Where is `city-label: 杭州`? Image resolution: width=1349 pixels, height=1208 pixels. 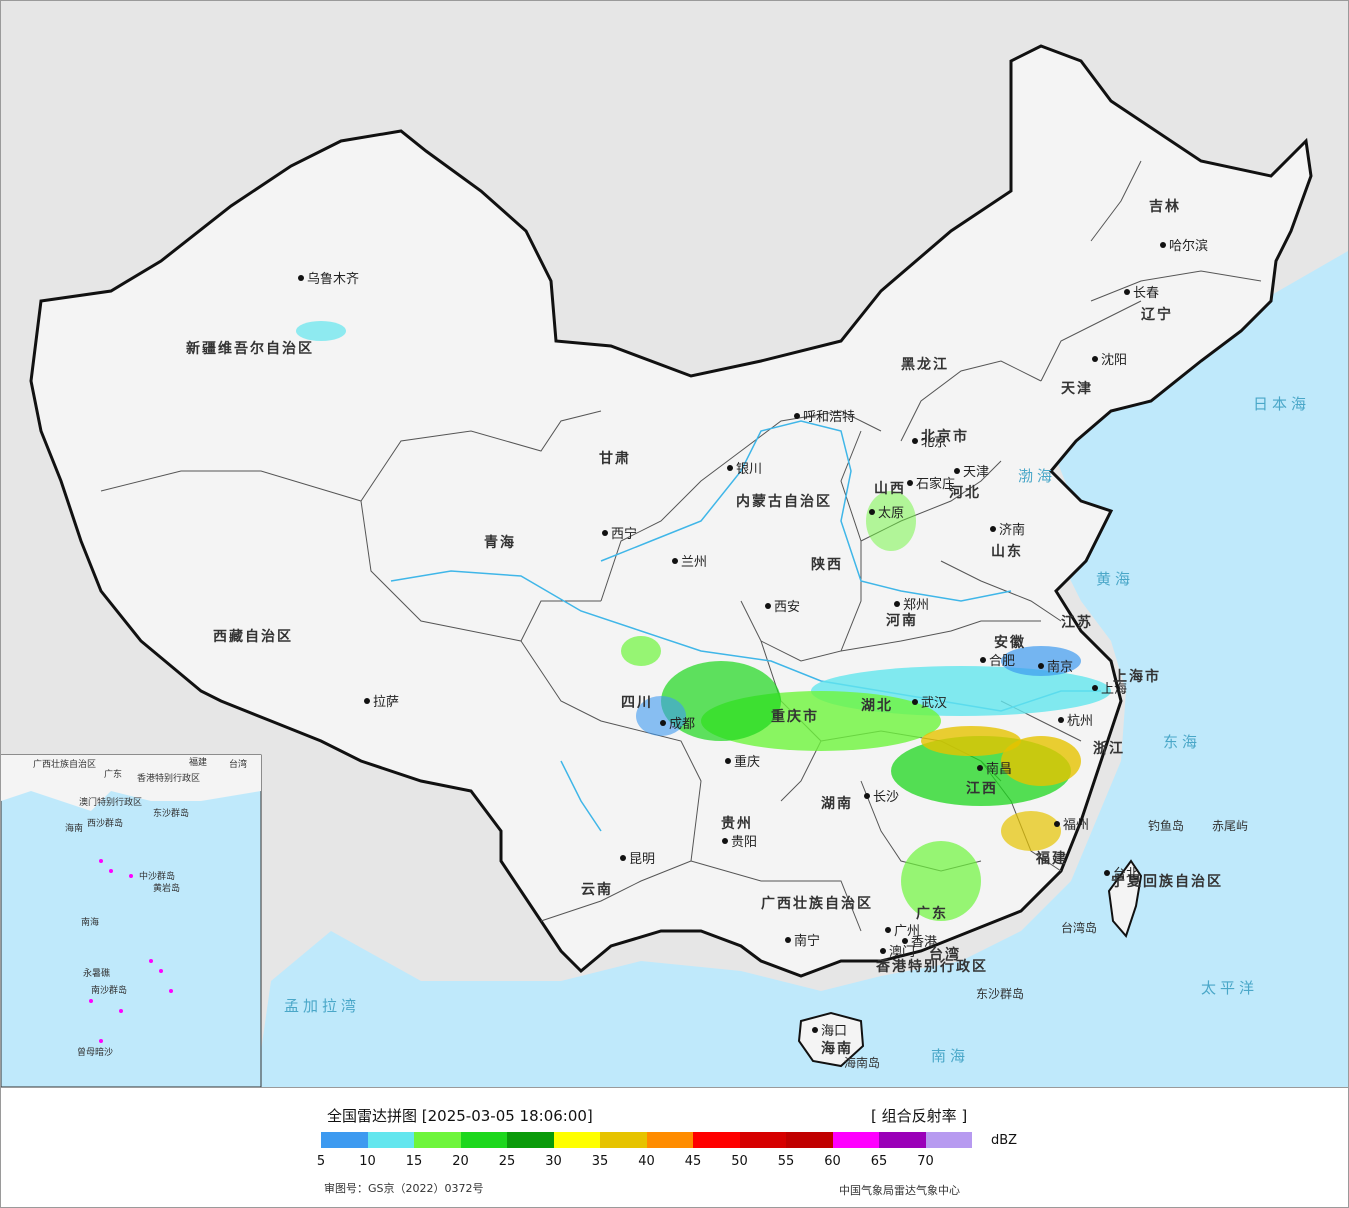 city-label: 杭州 is located at coordinates (1080, 721).